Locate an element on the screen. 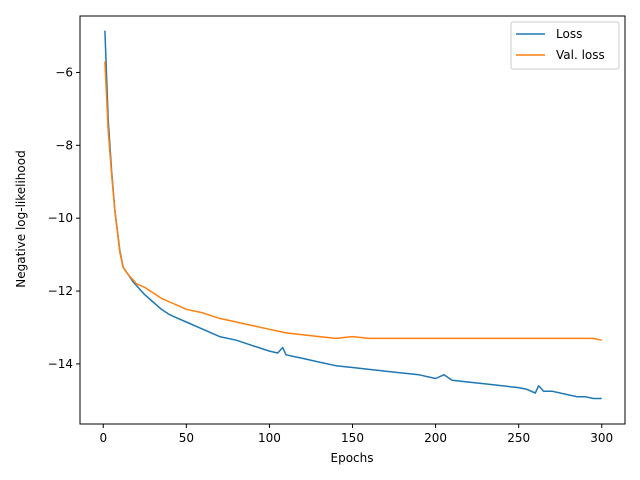 The image size is (640, 480). x-tick-label: 250 is located at coordinates (518, 438).